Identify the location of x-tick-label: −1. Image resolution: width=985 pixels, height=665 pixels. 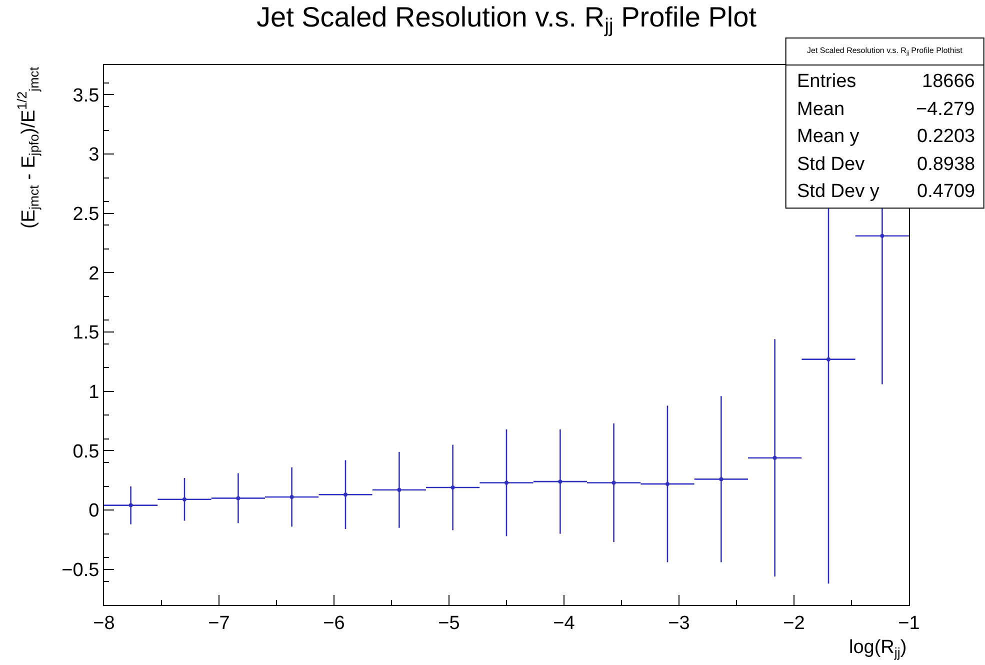
(909, 623).